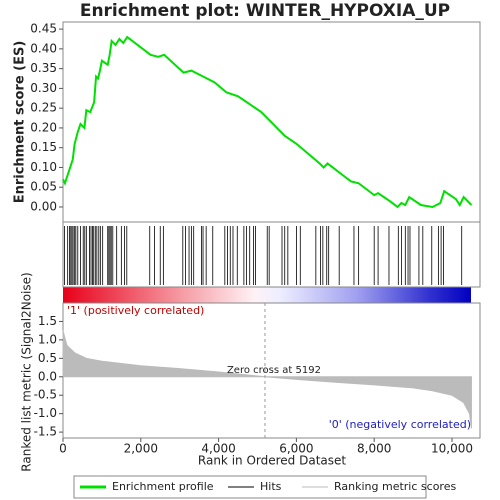  Describe the element at coordinates (20, 122) in the screenshot. I see `y-axis-label: Enrichment score (ES)` at that location.